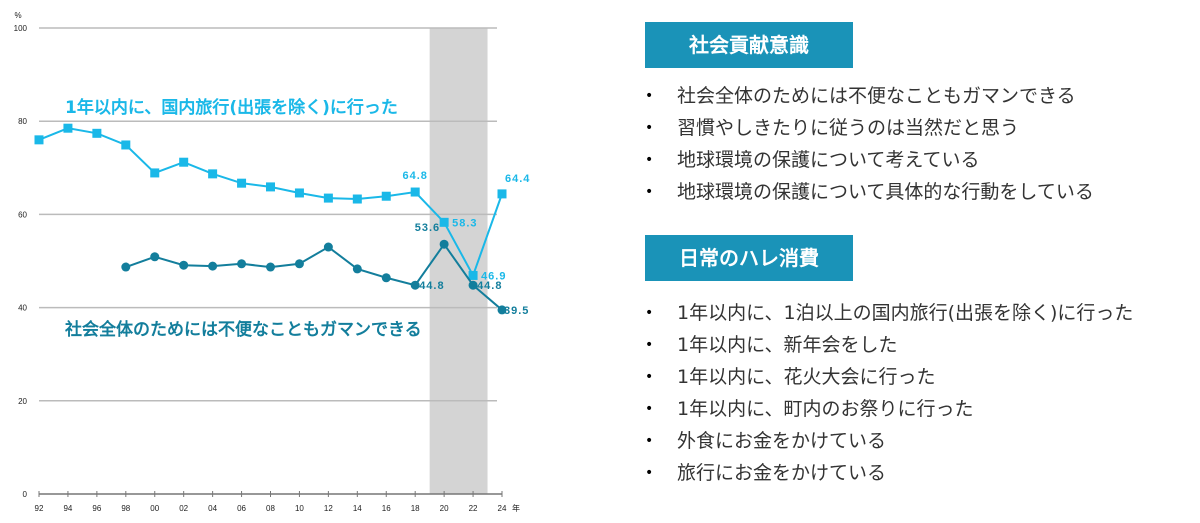 Image resolution: width=1200 pixels, height=523 pixels. I want to click on x-tick-label: 24, so click(502, 508).